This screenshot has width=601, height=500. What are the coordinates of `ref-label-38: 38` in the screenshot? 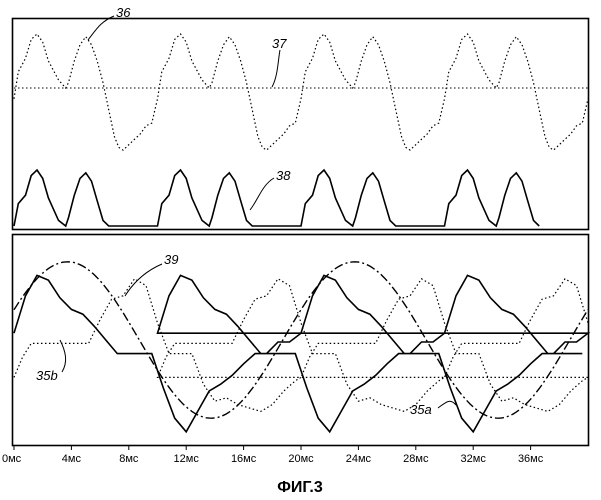 It's located at (283, 175).